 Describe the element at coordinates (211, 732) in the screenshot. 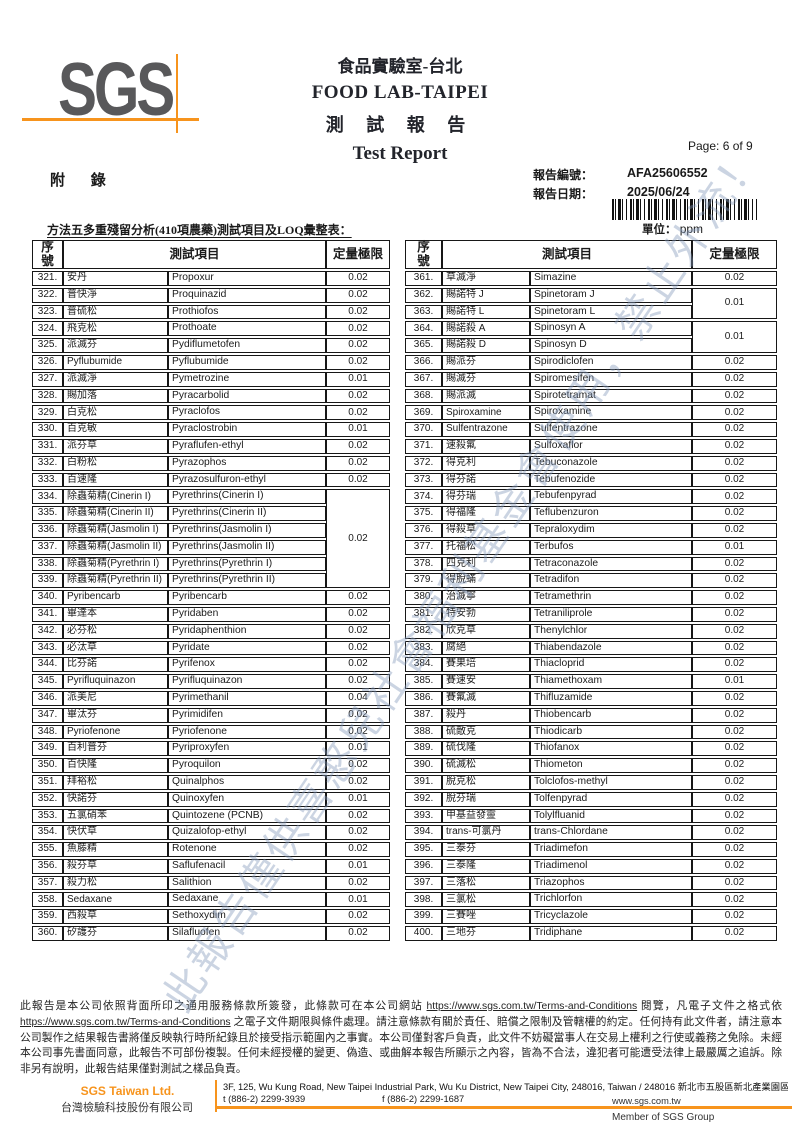

I see `table-row: 348. Pyriofenone Pyriofenone 0.02` at that location.